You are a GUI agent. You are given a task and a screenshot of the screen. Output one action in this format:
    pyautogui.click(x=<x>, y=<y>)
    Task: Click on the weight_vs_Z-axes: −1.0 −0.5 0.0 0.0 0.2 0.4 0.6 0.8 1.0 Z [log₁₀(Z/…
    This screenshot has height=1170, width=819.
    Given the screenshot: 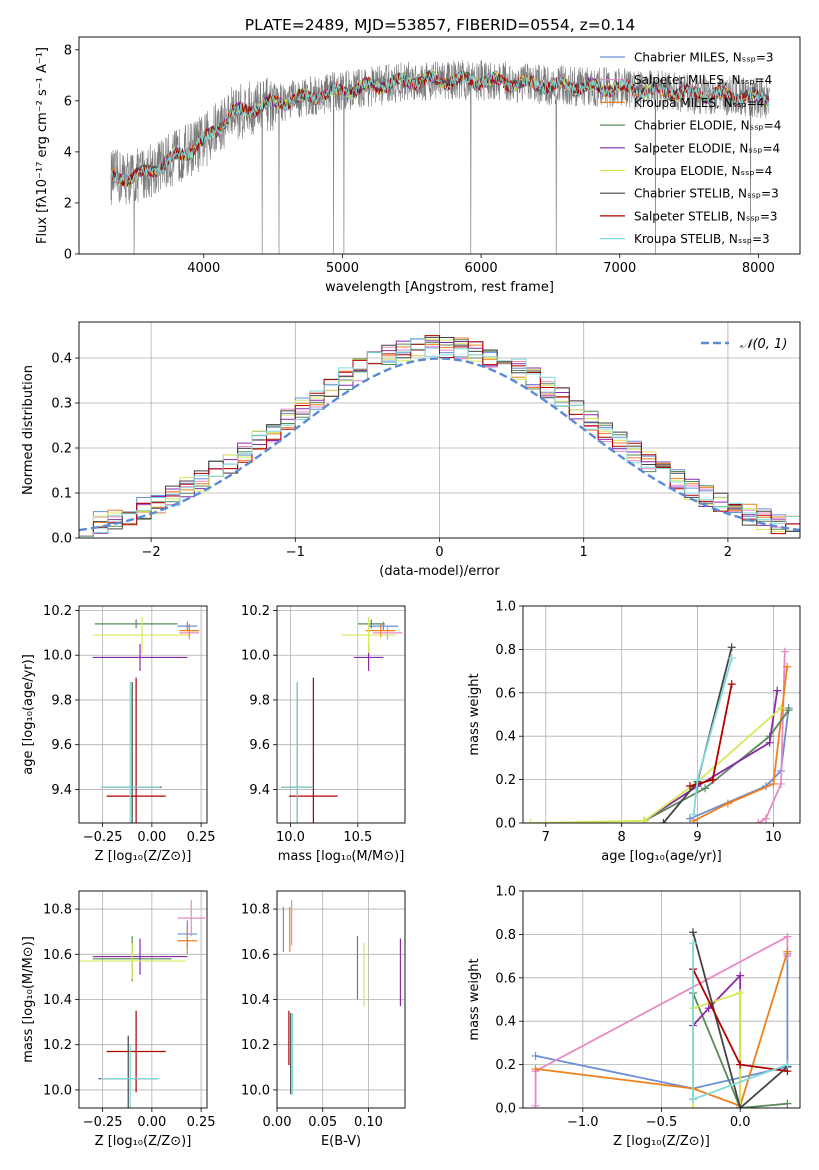 What is the action you would take?
    pyautogui.click(x=634, y=1017)
    